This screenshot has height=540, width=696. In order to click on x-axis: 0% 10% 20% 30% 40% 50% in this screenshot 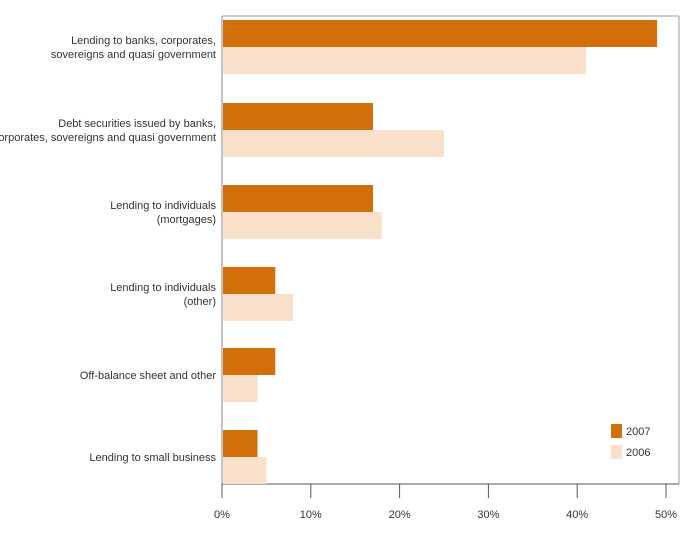, I will do `click(445, 502)`.